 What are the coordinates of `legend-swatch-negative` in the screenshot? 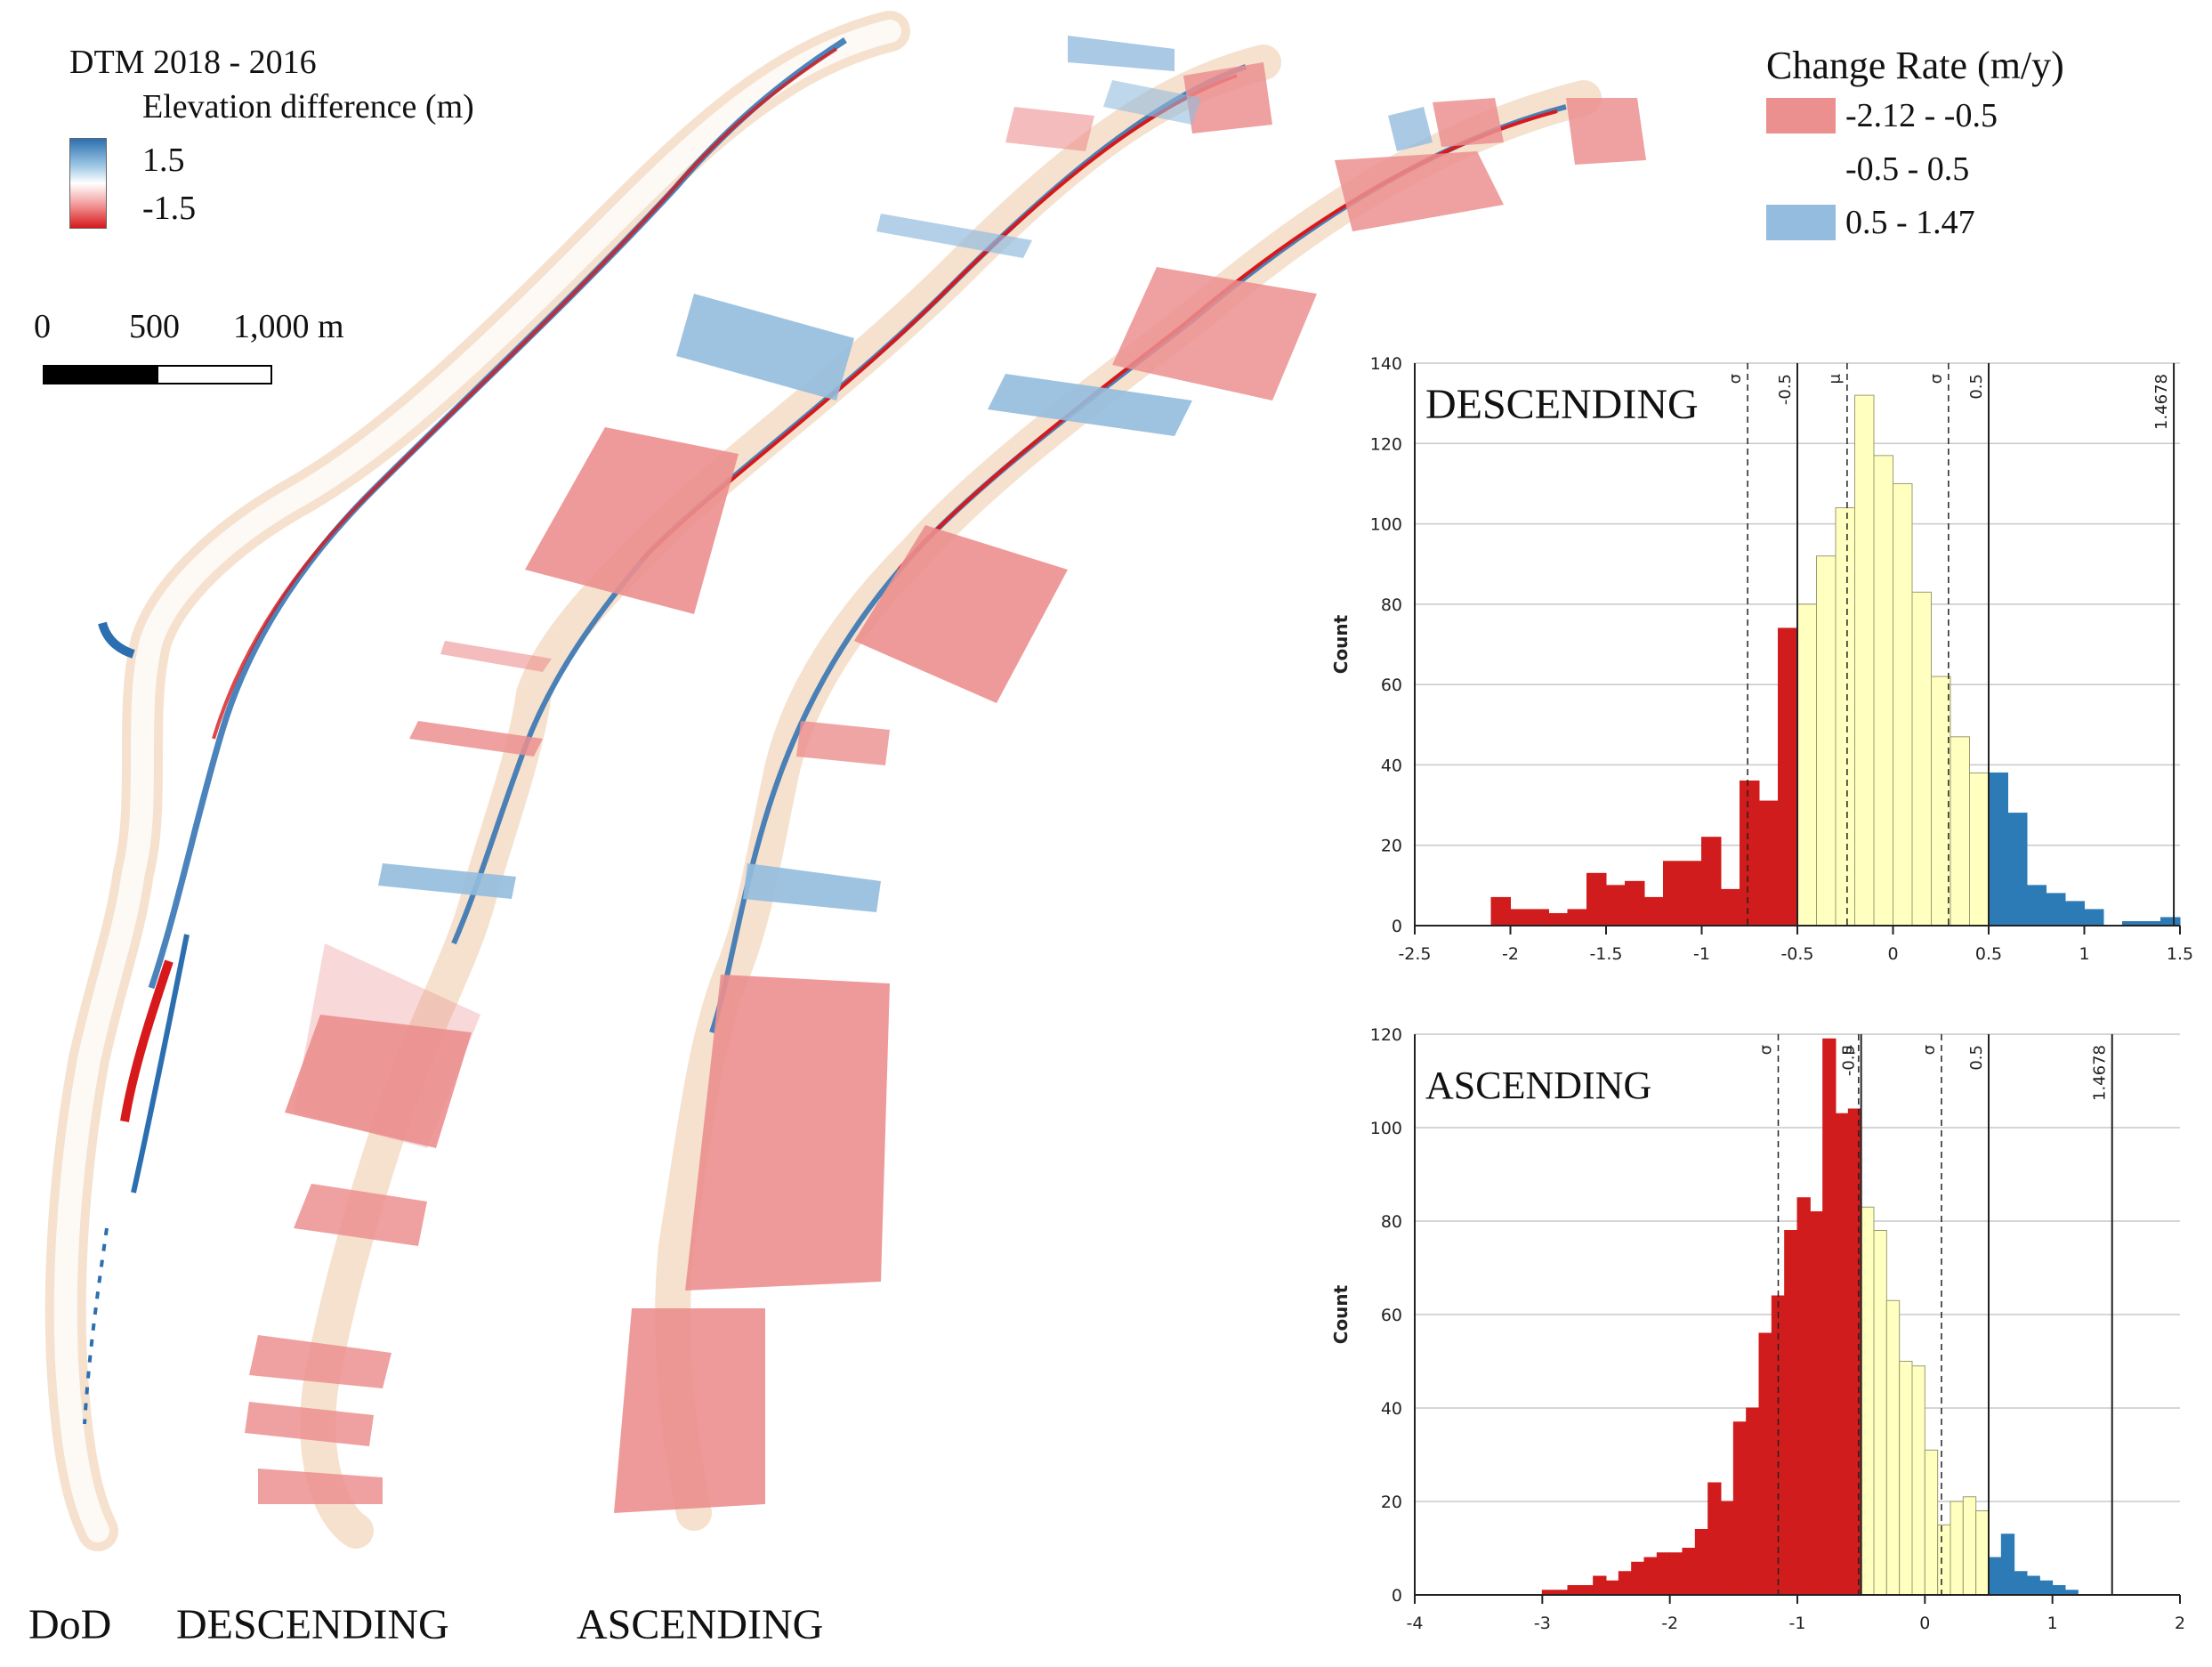 It's located at (1801, 116).